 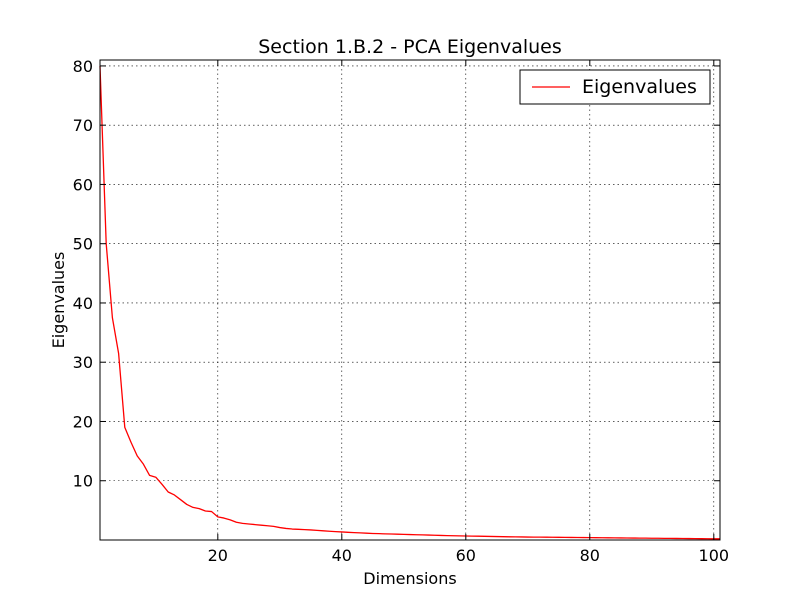 I want to click on x-tick-label: 40, so click(x=342, y=555).